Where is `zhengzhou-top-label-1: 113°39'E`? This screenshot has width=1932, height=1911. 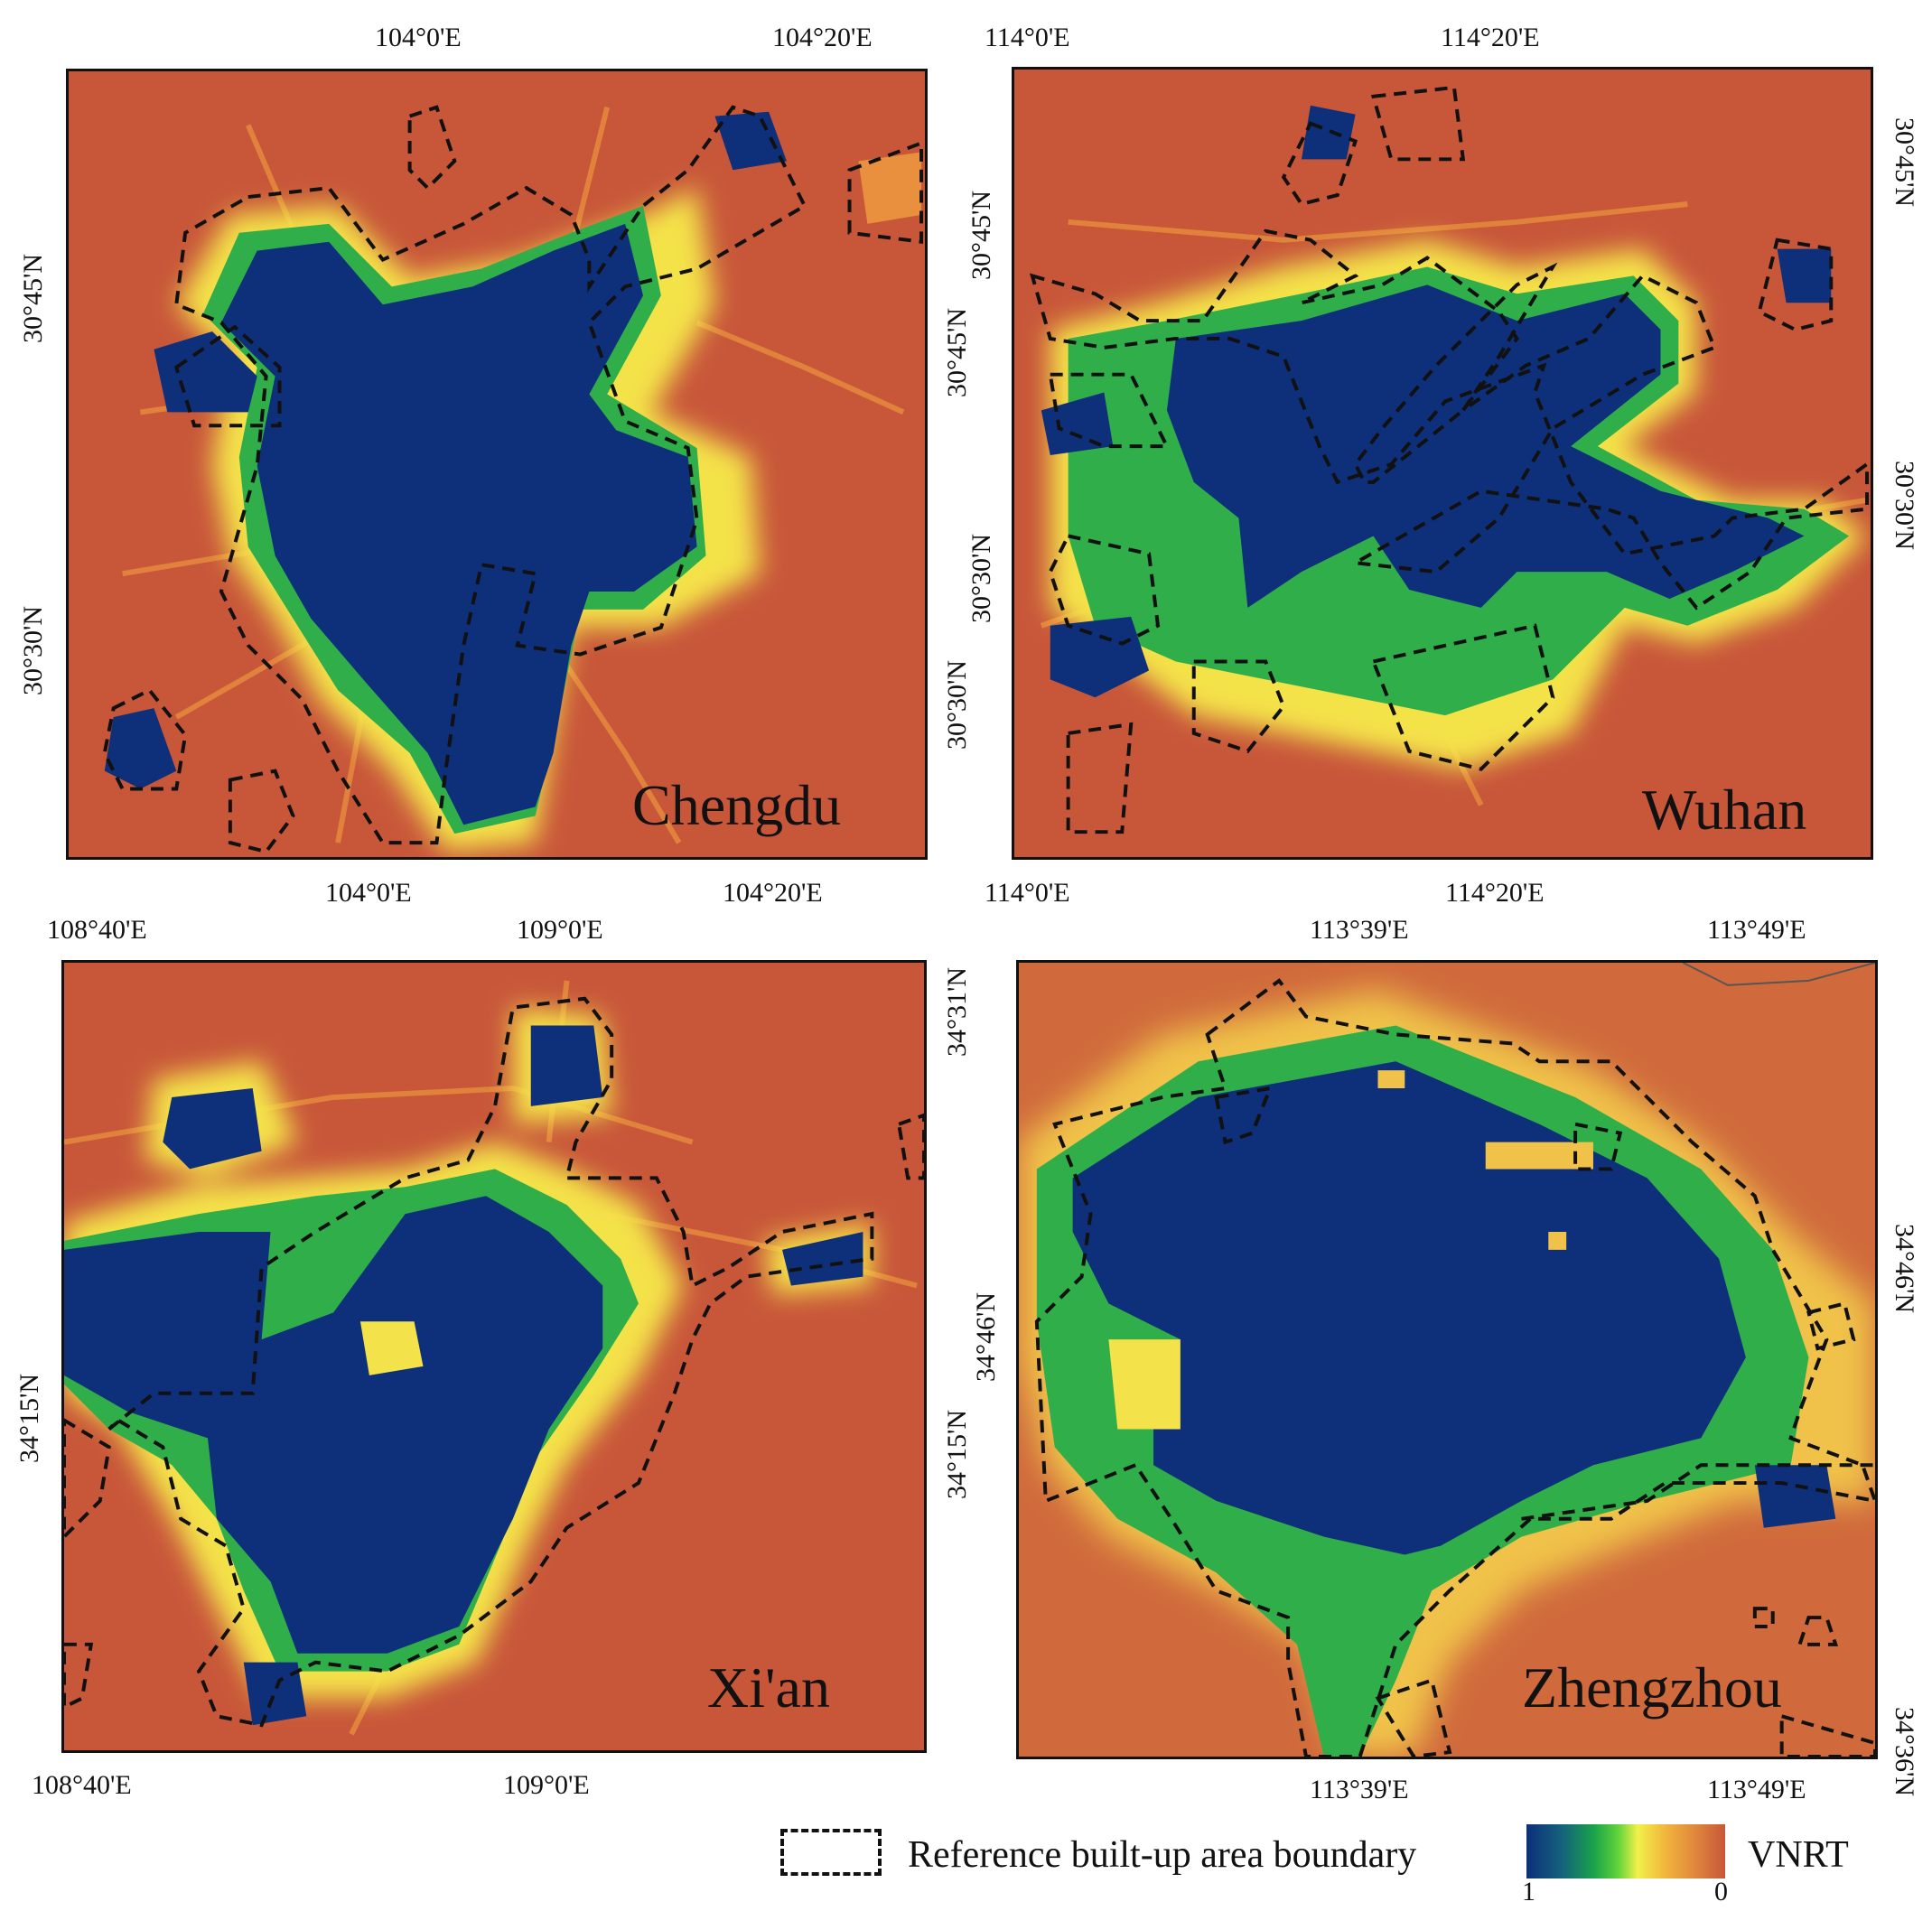 zhengzhou-top-label-1: 113°39'E is located at coordinates (1359, 930).